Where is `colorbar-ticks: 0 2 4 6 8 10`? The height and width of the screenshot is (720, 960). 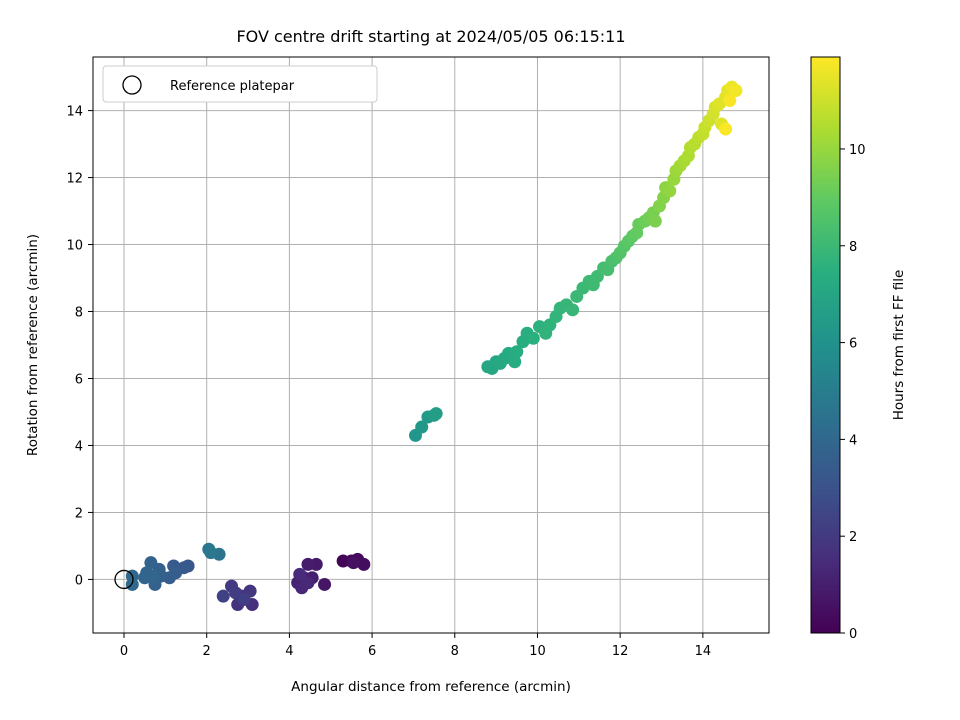 colorbar-ticks: 0 2 4 6 8 10 is located at coordinates (853, 392).